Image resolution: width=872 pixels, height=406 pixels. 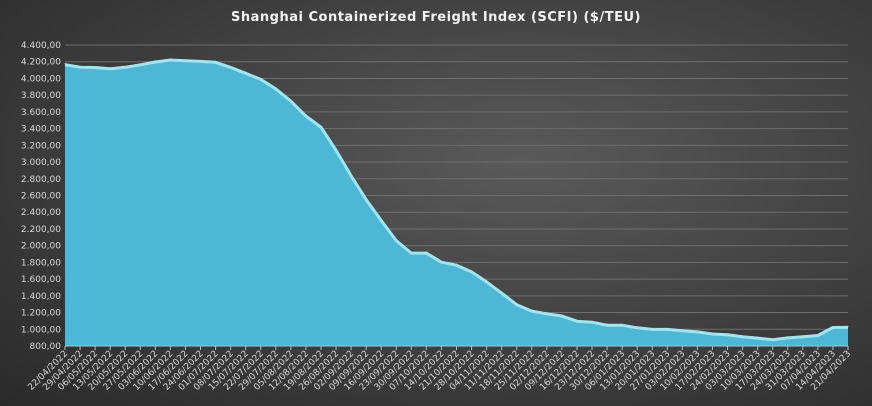 What do you see at coordinates (41, 297) in the screenshot?
I see `y-tick-label: 1.400,00` at bounding box center [41, 297].